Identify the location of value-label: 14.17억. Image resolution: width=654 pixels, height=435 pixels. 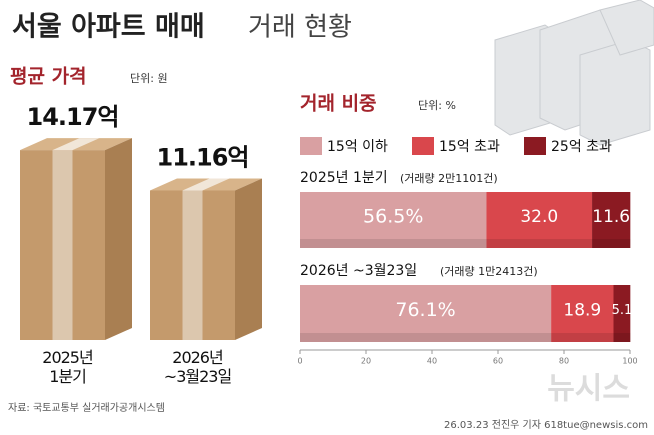
(73, 117).